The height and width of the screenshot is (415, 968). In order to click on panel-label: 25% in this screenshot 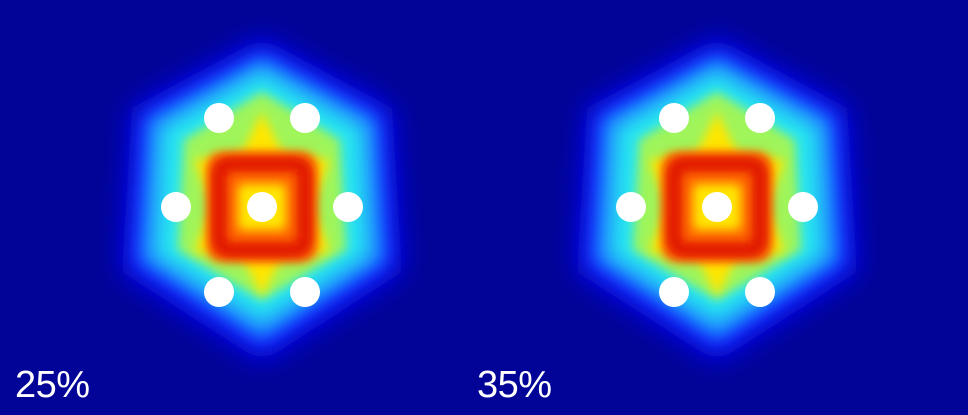, I will do `click(52, 385)`.